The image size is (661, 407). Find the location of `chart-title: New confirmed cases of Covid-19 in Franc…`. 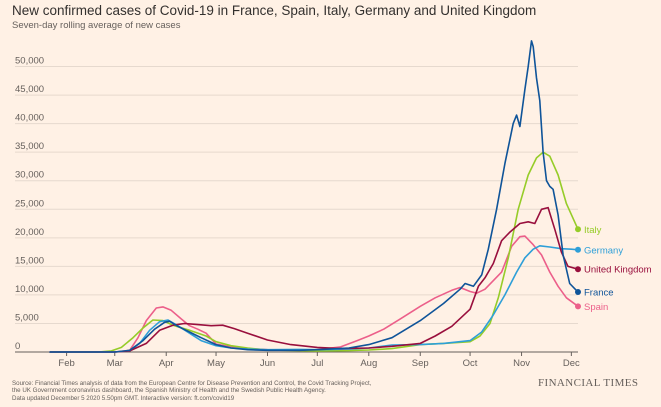

chart-title: New confirmed cases of Covid-19 in Franc… is located at coordinates (274, 10).